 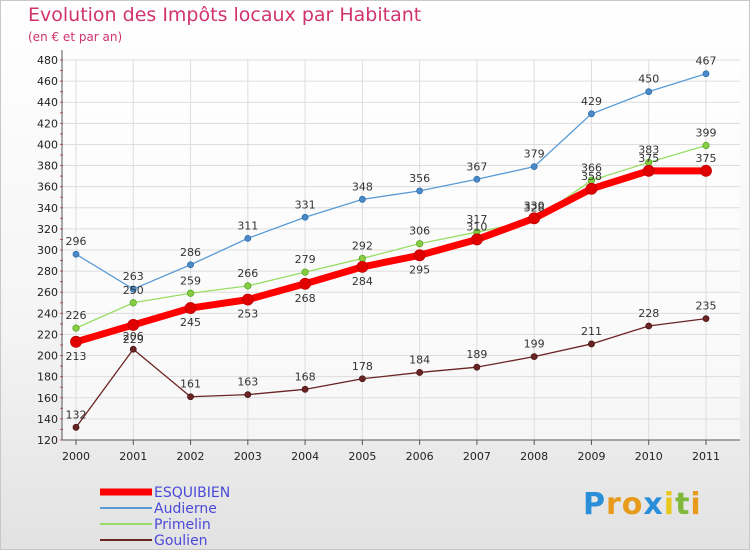 I want to click on data-label-goulien: 189, so click(x=476, y=354).